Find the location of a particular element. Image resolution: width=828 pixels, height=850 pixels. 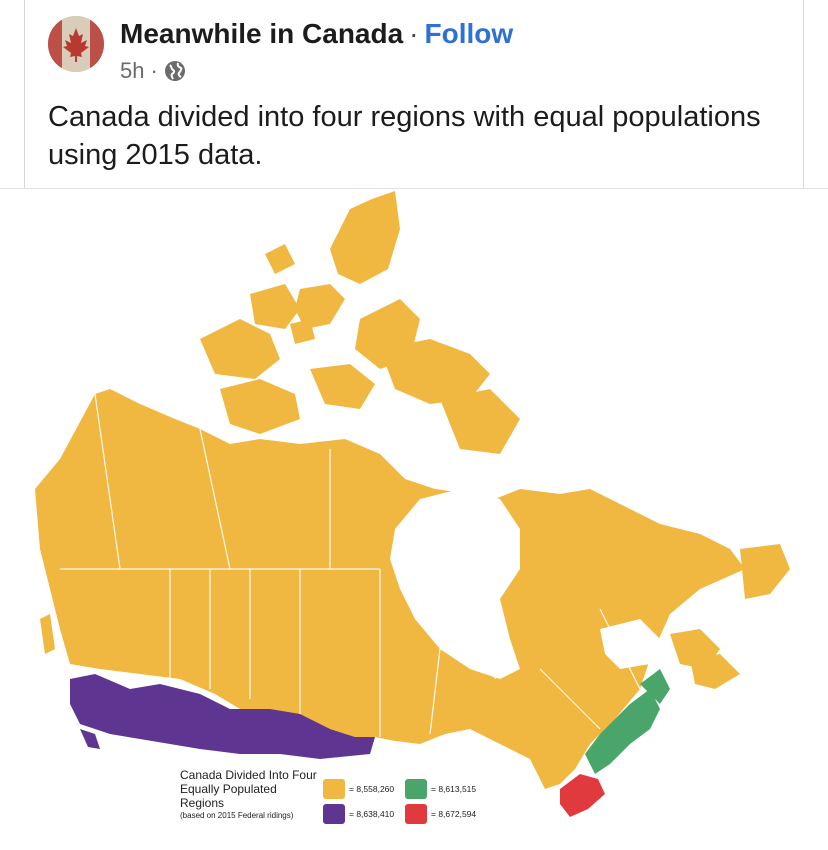

legend-label: = 8,672,594 is located at coordinates (454, 814).